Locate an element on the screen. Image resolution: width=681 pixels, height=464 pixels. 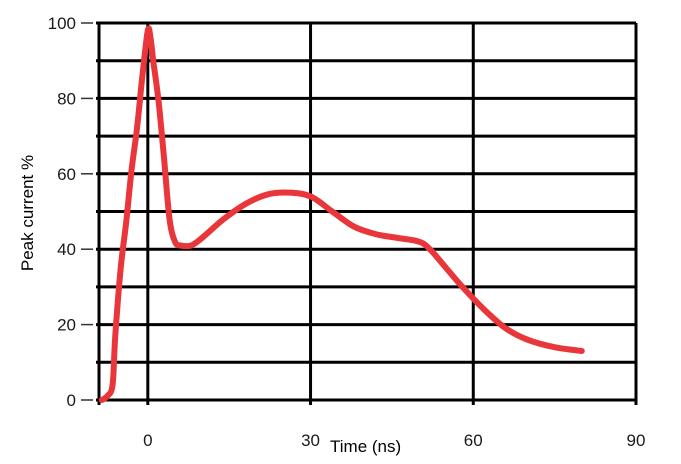
y-tick-label: 80 is located at coordinates (66, 98).